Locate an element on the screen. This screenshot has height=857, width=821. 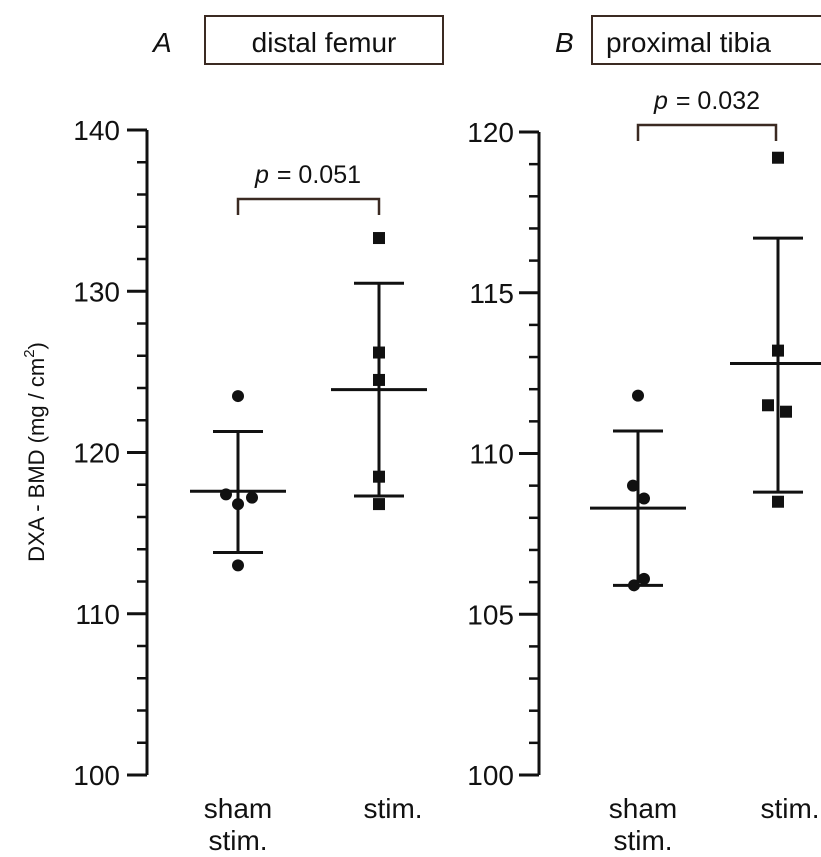
panel-a-title: distal femur is located at coordinates (324, 42).